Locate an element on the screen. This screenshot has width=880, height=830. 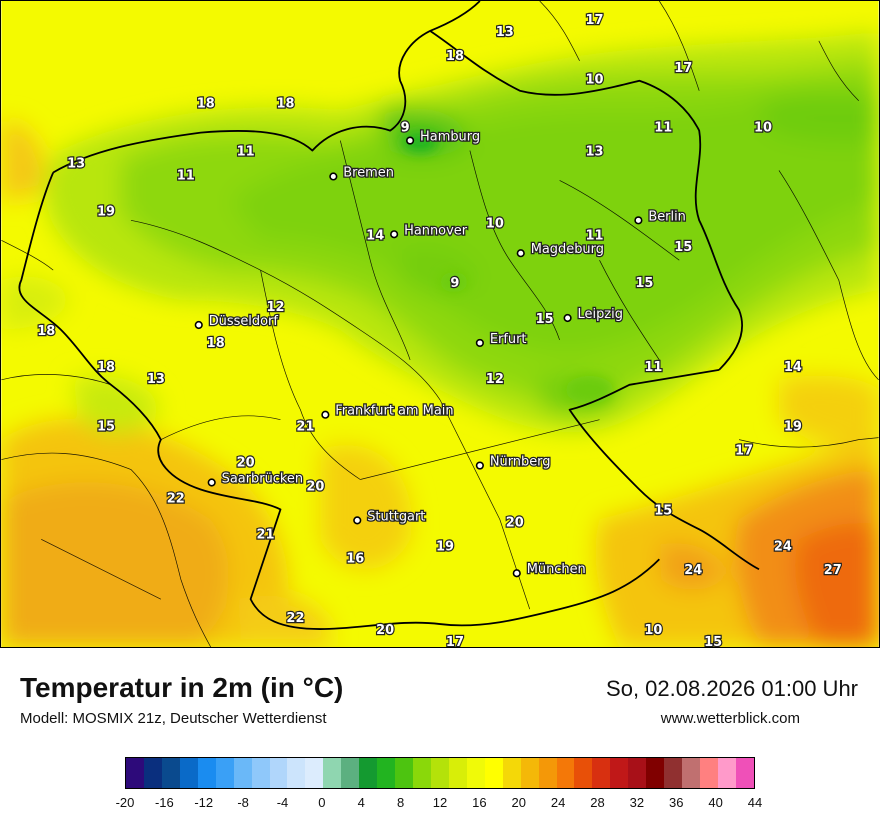
city-hannover: Hannover is located at coordinates (429, 231).